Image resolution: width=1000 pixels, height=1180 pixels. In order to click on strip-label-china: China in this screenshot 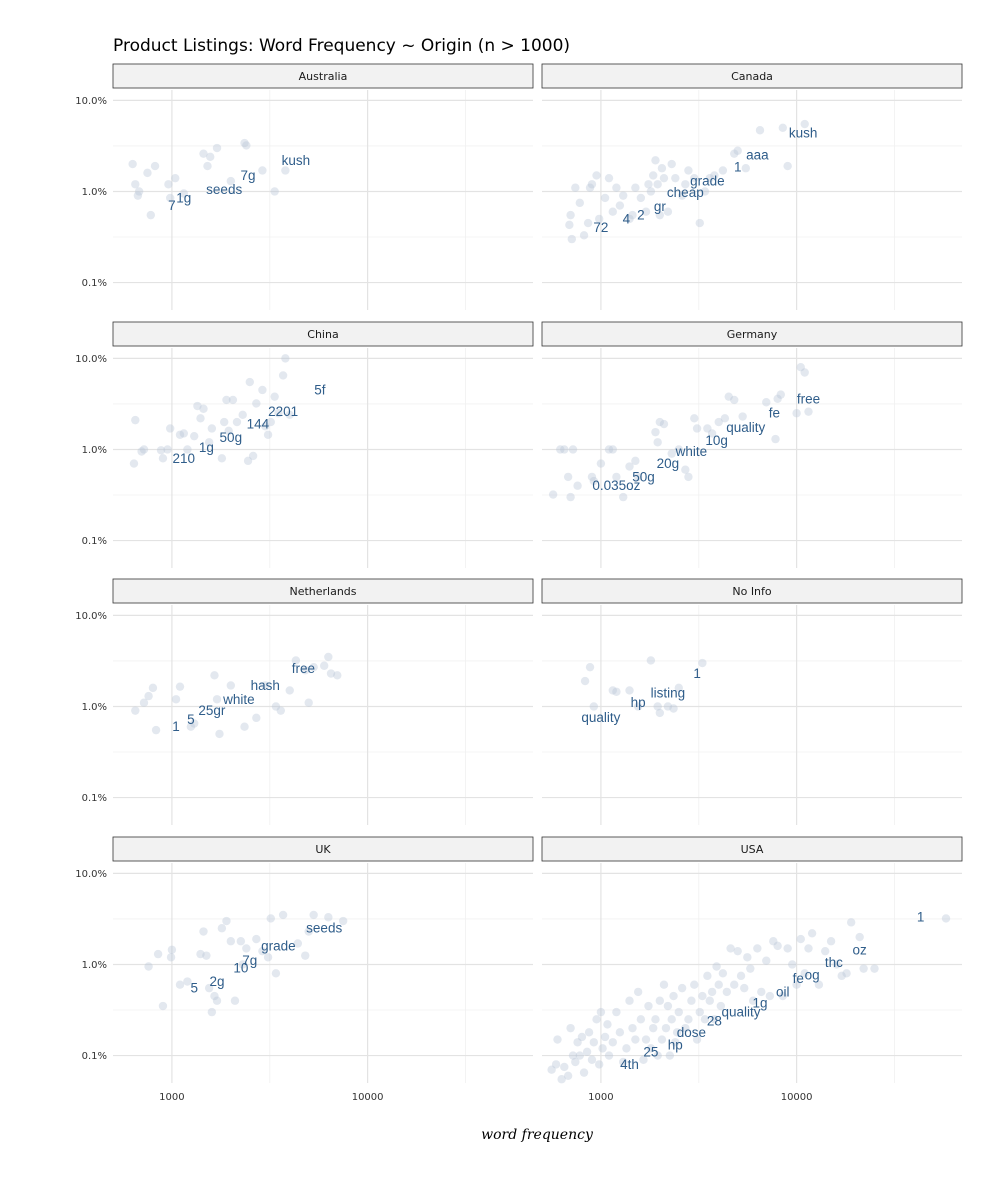, I will do `click(322, 334)`.